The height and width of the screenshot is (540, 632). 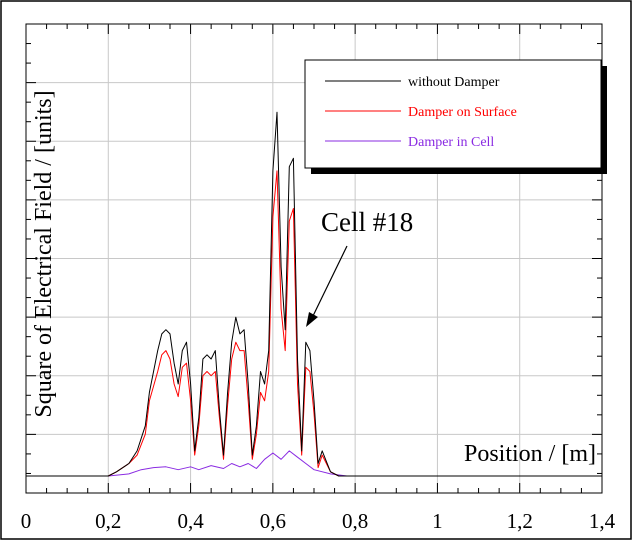 I want to click on annotation-arrow-line, so click(x=329, y=282).